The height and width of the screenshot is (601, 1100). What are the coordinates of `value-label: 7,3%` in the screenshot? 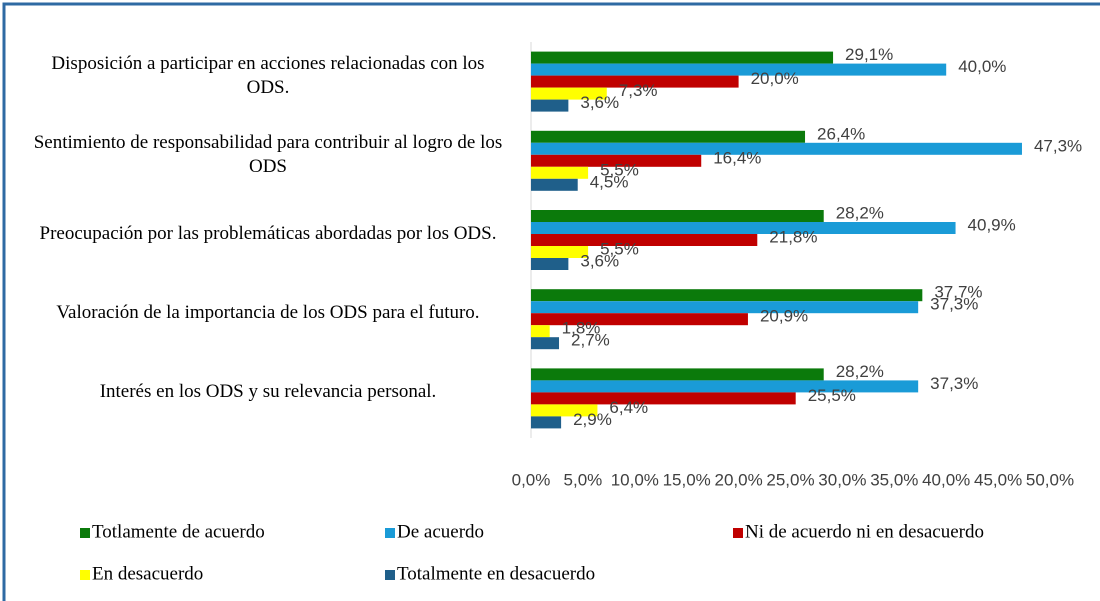 It's located at (638, 90).